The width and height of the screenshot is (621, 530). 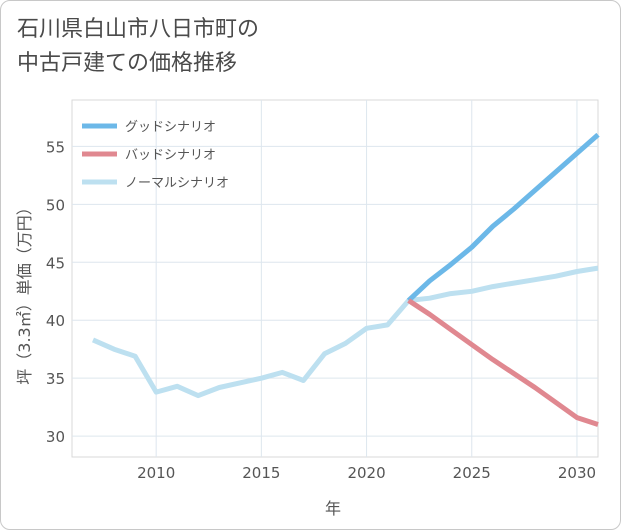 I want to click on x-tick-label: 2025, so click(x=472, y=473).